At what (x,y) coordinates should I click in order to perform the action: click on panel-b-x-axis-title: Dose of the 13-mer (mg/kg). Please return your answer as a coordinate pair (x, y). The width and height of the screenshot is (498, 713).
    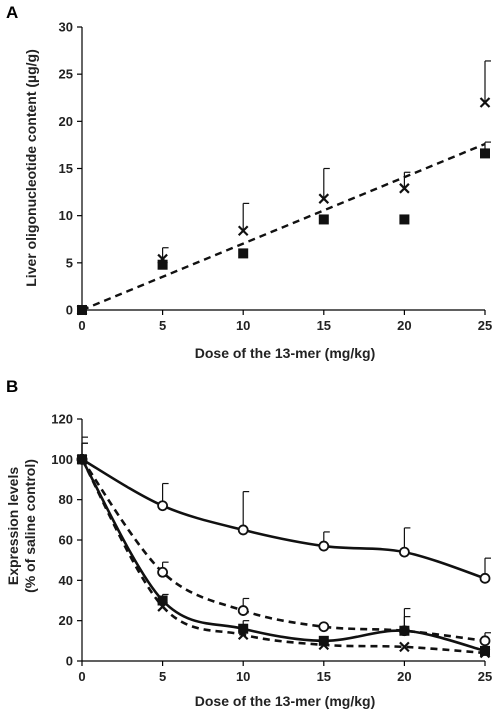
    Looking at the image, I should click on (285, 701).